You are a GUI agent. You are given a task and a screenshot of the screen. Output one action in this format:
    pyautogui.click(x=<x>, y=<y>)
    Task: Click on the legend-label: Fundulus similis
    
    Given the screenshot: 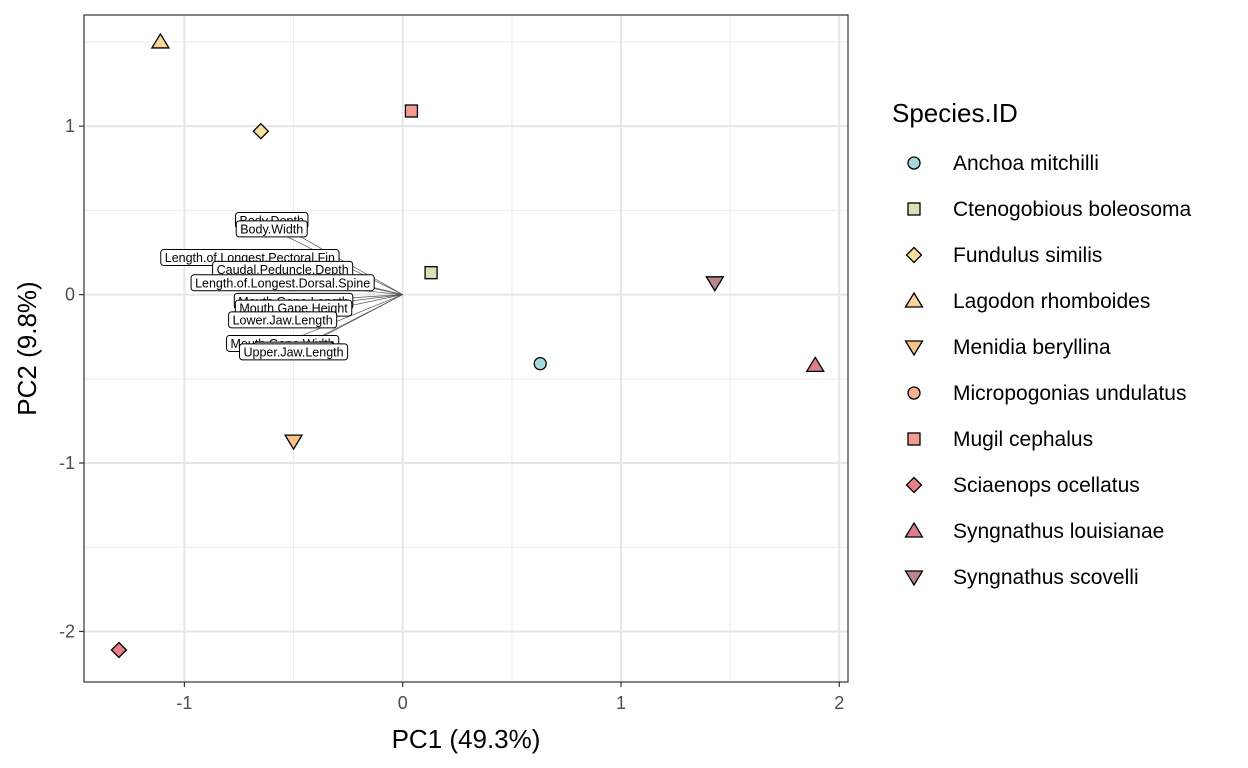 What is the action you would take?
    pyautogui.click(x=1027, y=255)
    